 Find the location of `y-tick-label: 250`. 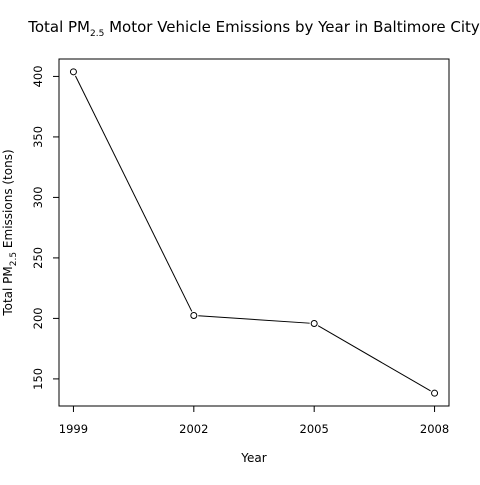

y-tick-label: 250 is located at coordinates (38, 258).